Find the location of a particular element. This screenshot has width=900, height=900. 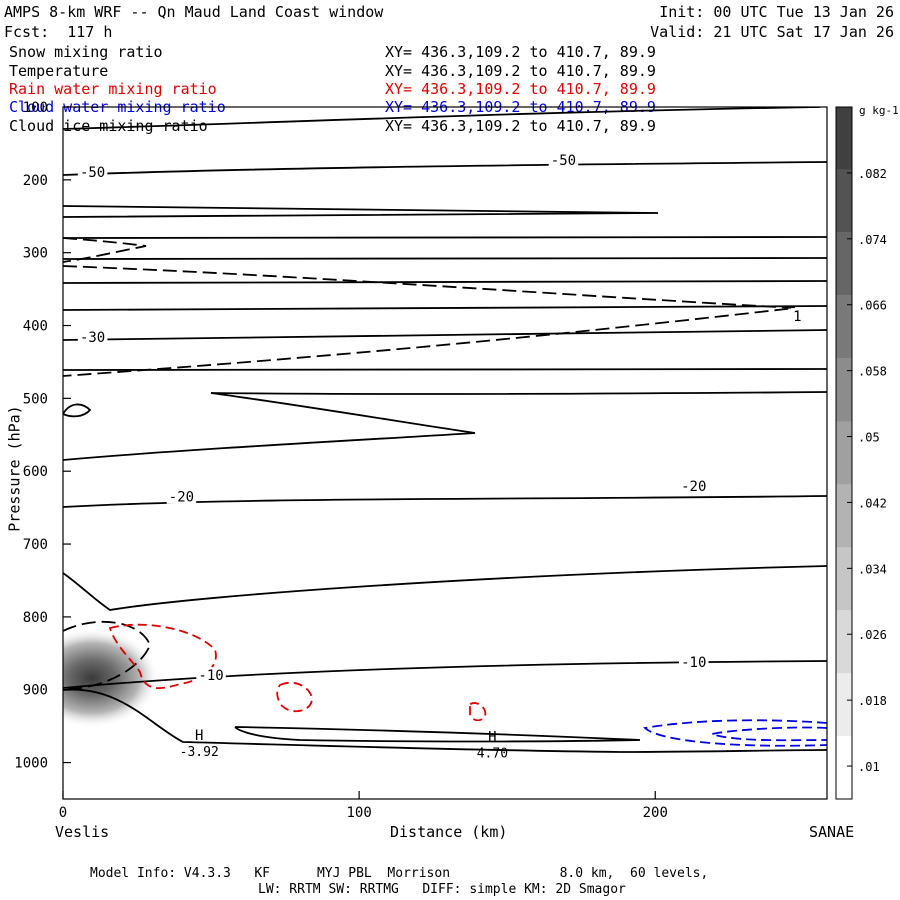

temperature-contour-top is located at coordinates (442, 118).